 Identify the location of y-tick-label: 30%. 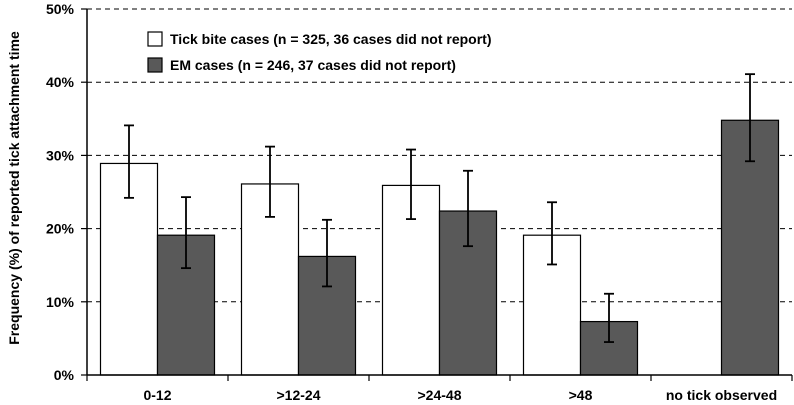
(60, 155).